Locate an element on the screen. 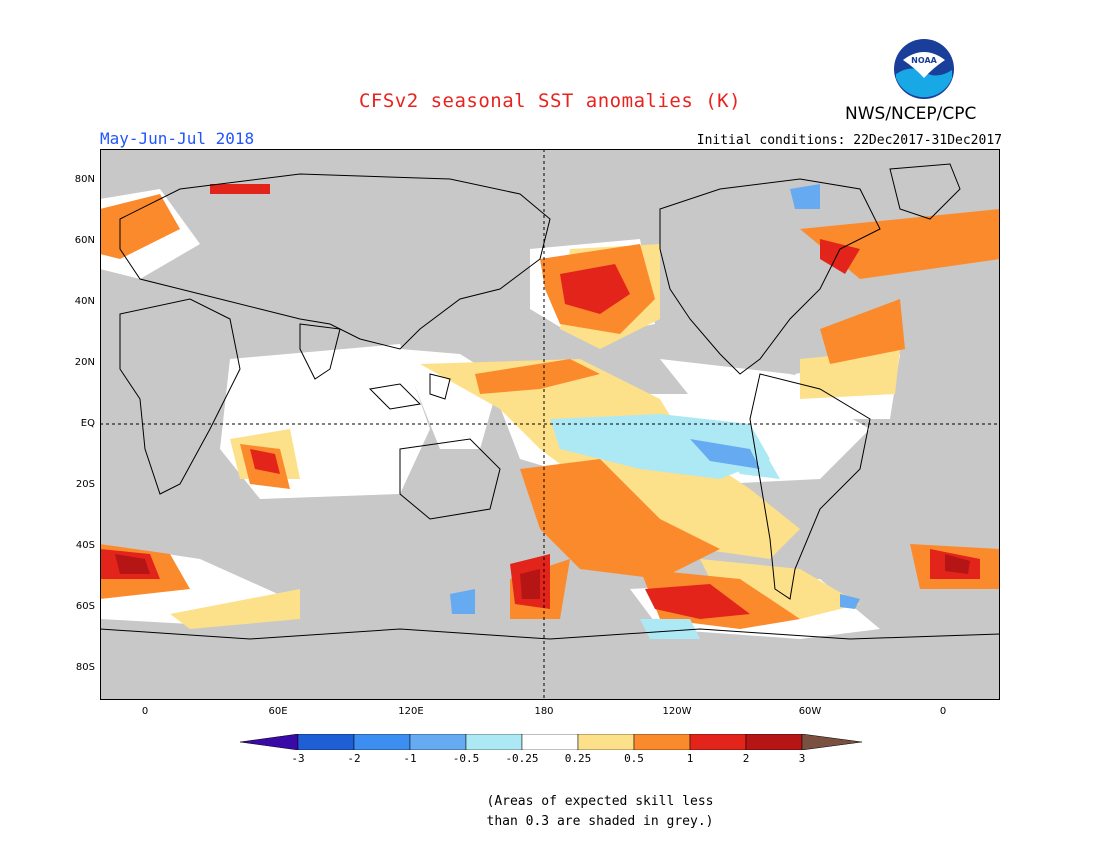 This screenshot has height=850, width=1100. noaa-logo: NOAA is located at coordinates (924, 69).